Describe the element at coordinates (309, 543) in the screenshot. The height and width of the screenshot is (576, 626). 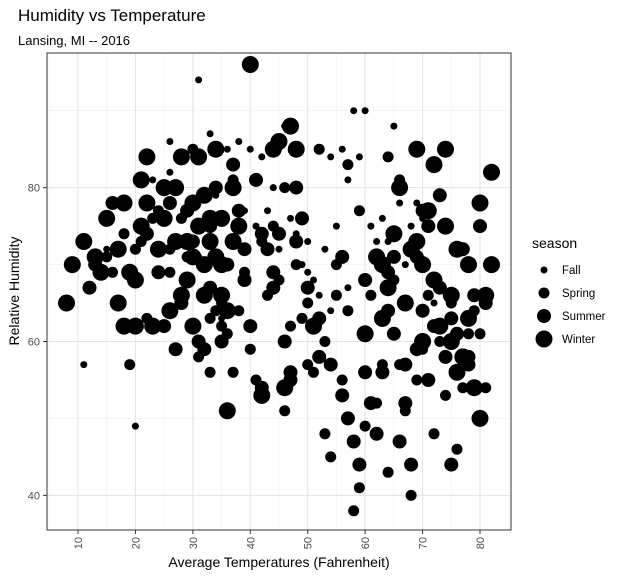
I see `x-tick-label: 50` at that location.